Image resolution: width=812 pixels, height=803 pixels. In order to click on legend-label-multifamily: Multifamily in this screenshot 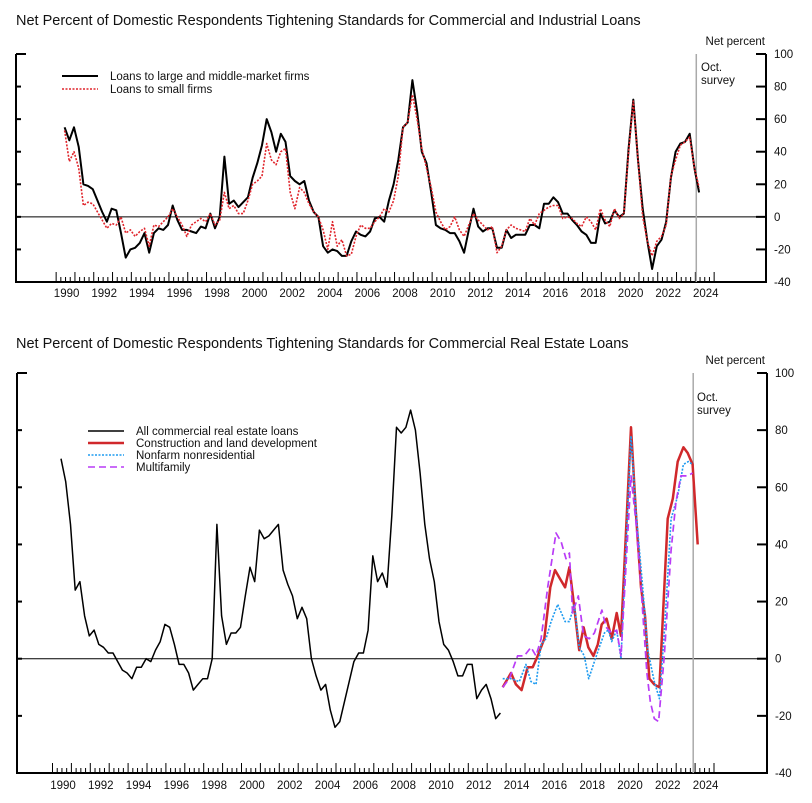, I will do `click(163, 468)`.